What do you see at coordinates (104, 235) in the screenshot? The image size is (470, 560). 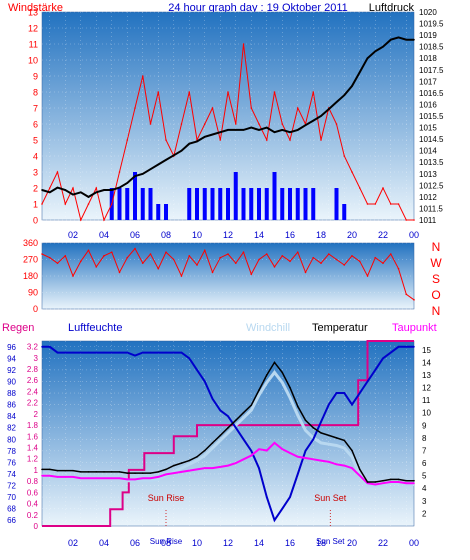 I see `time-tick-label: 04` at bounding box center [104, 235].